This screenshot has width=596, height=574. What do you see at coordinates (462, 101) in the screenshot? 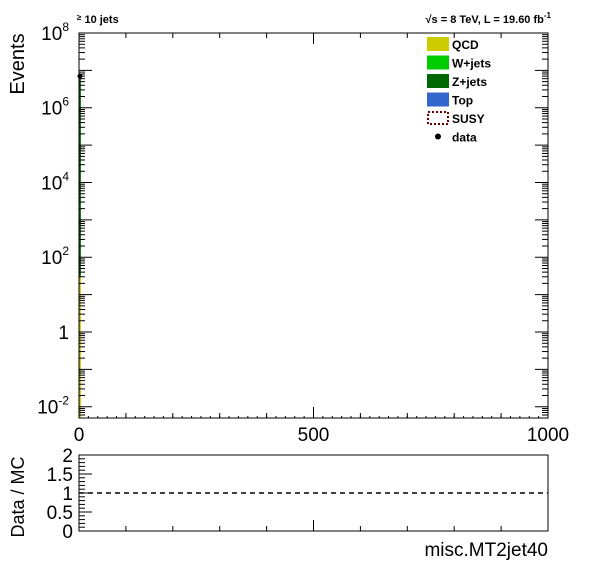
I see `legend-label: Top` at bounding box center [462, 101].